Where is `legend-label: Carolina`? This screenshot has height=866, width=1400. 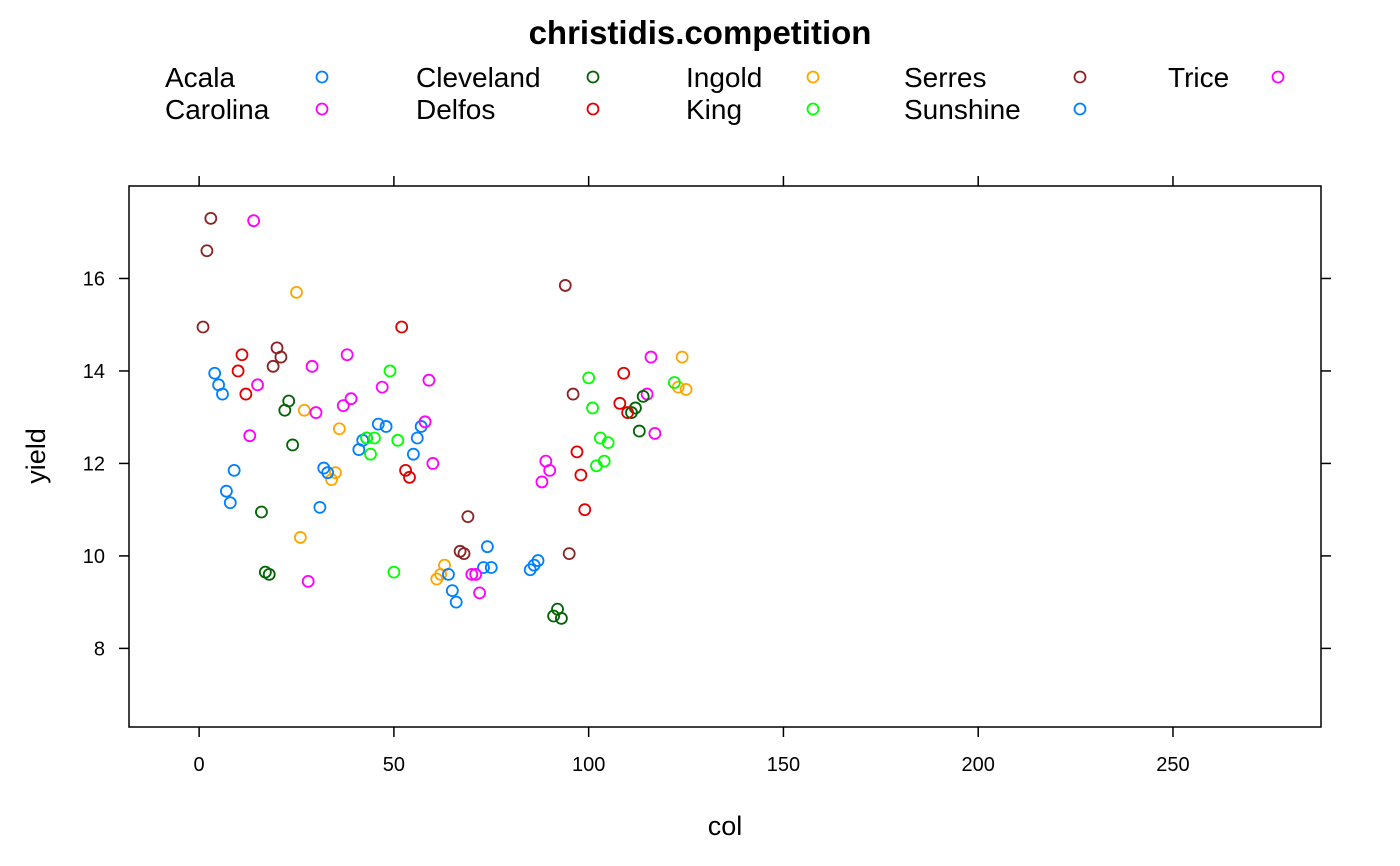
legend-label: Carolina is located at coordinates (217, 109).